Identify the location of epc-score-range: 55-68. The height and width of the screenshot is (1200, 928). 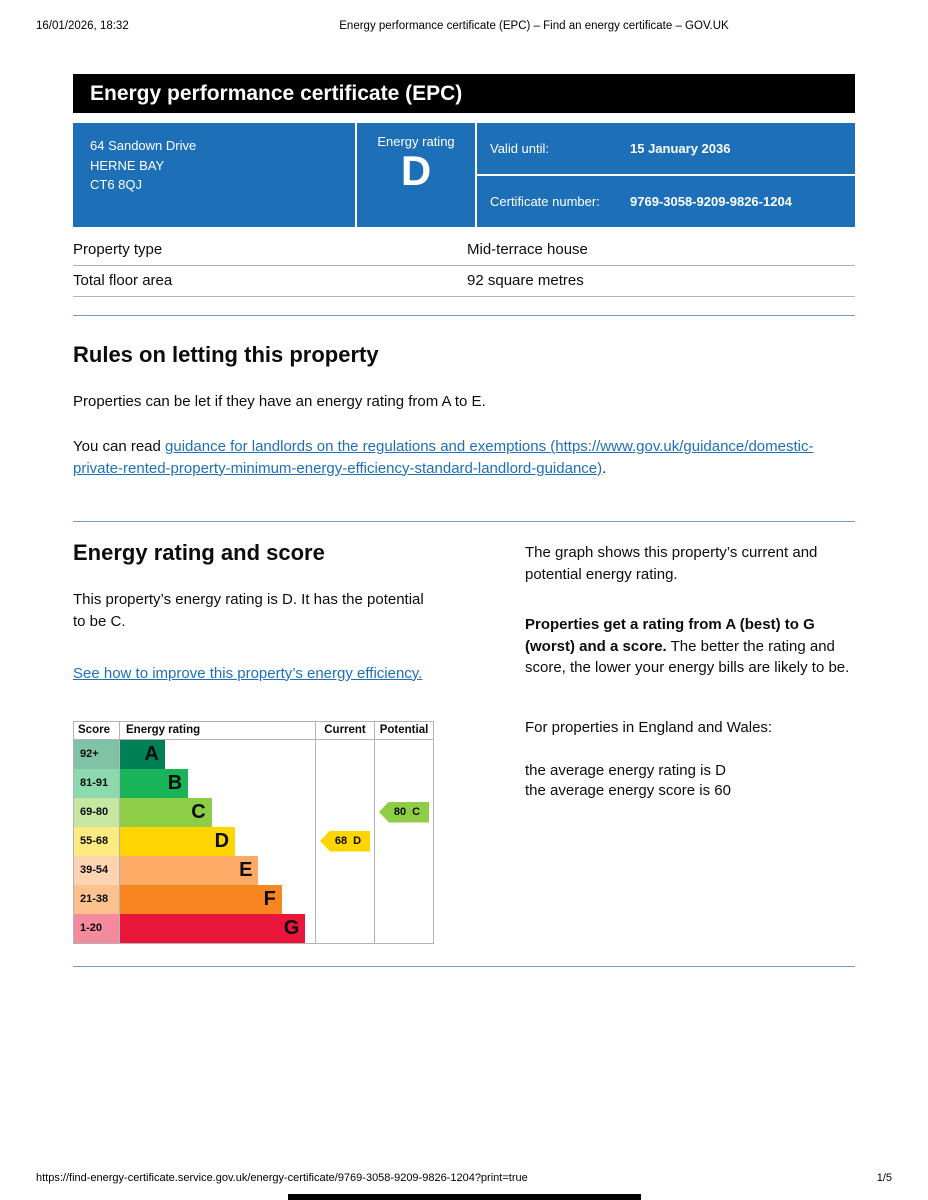
(96, 841).